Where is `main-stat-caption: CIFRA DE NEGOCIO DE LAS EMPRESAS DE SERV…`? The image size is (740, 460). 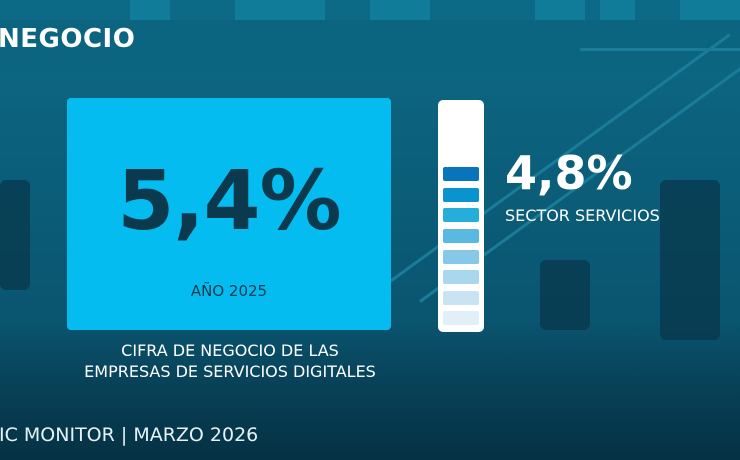
main-stat-caption: CIFRA DE NEGOCIO DE LAS EMPRESAS DE SERV… is located at coordinates (230, 361).